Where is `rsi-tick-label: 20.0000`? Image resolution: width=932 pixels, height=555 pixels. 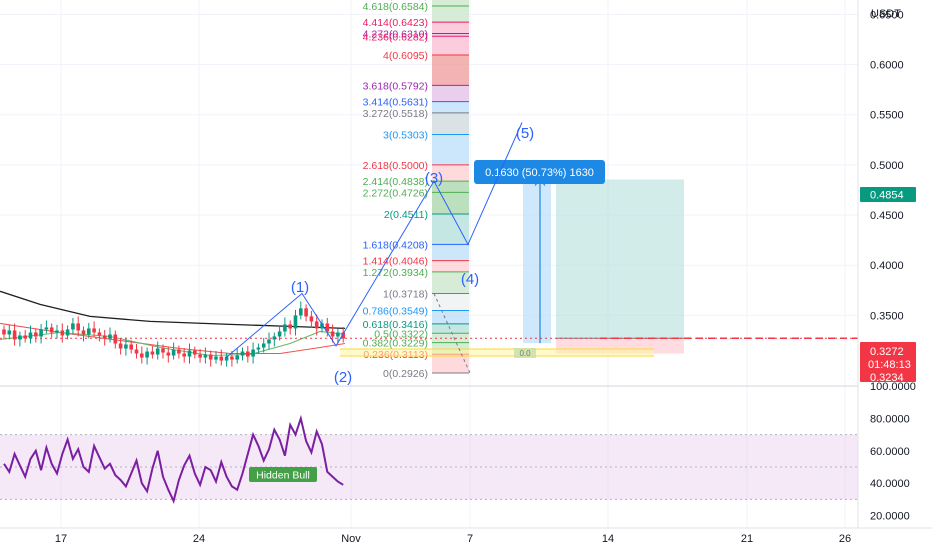
rsi-tick-label: 20.0000 is located at coordinates (890, 517).